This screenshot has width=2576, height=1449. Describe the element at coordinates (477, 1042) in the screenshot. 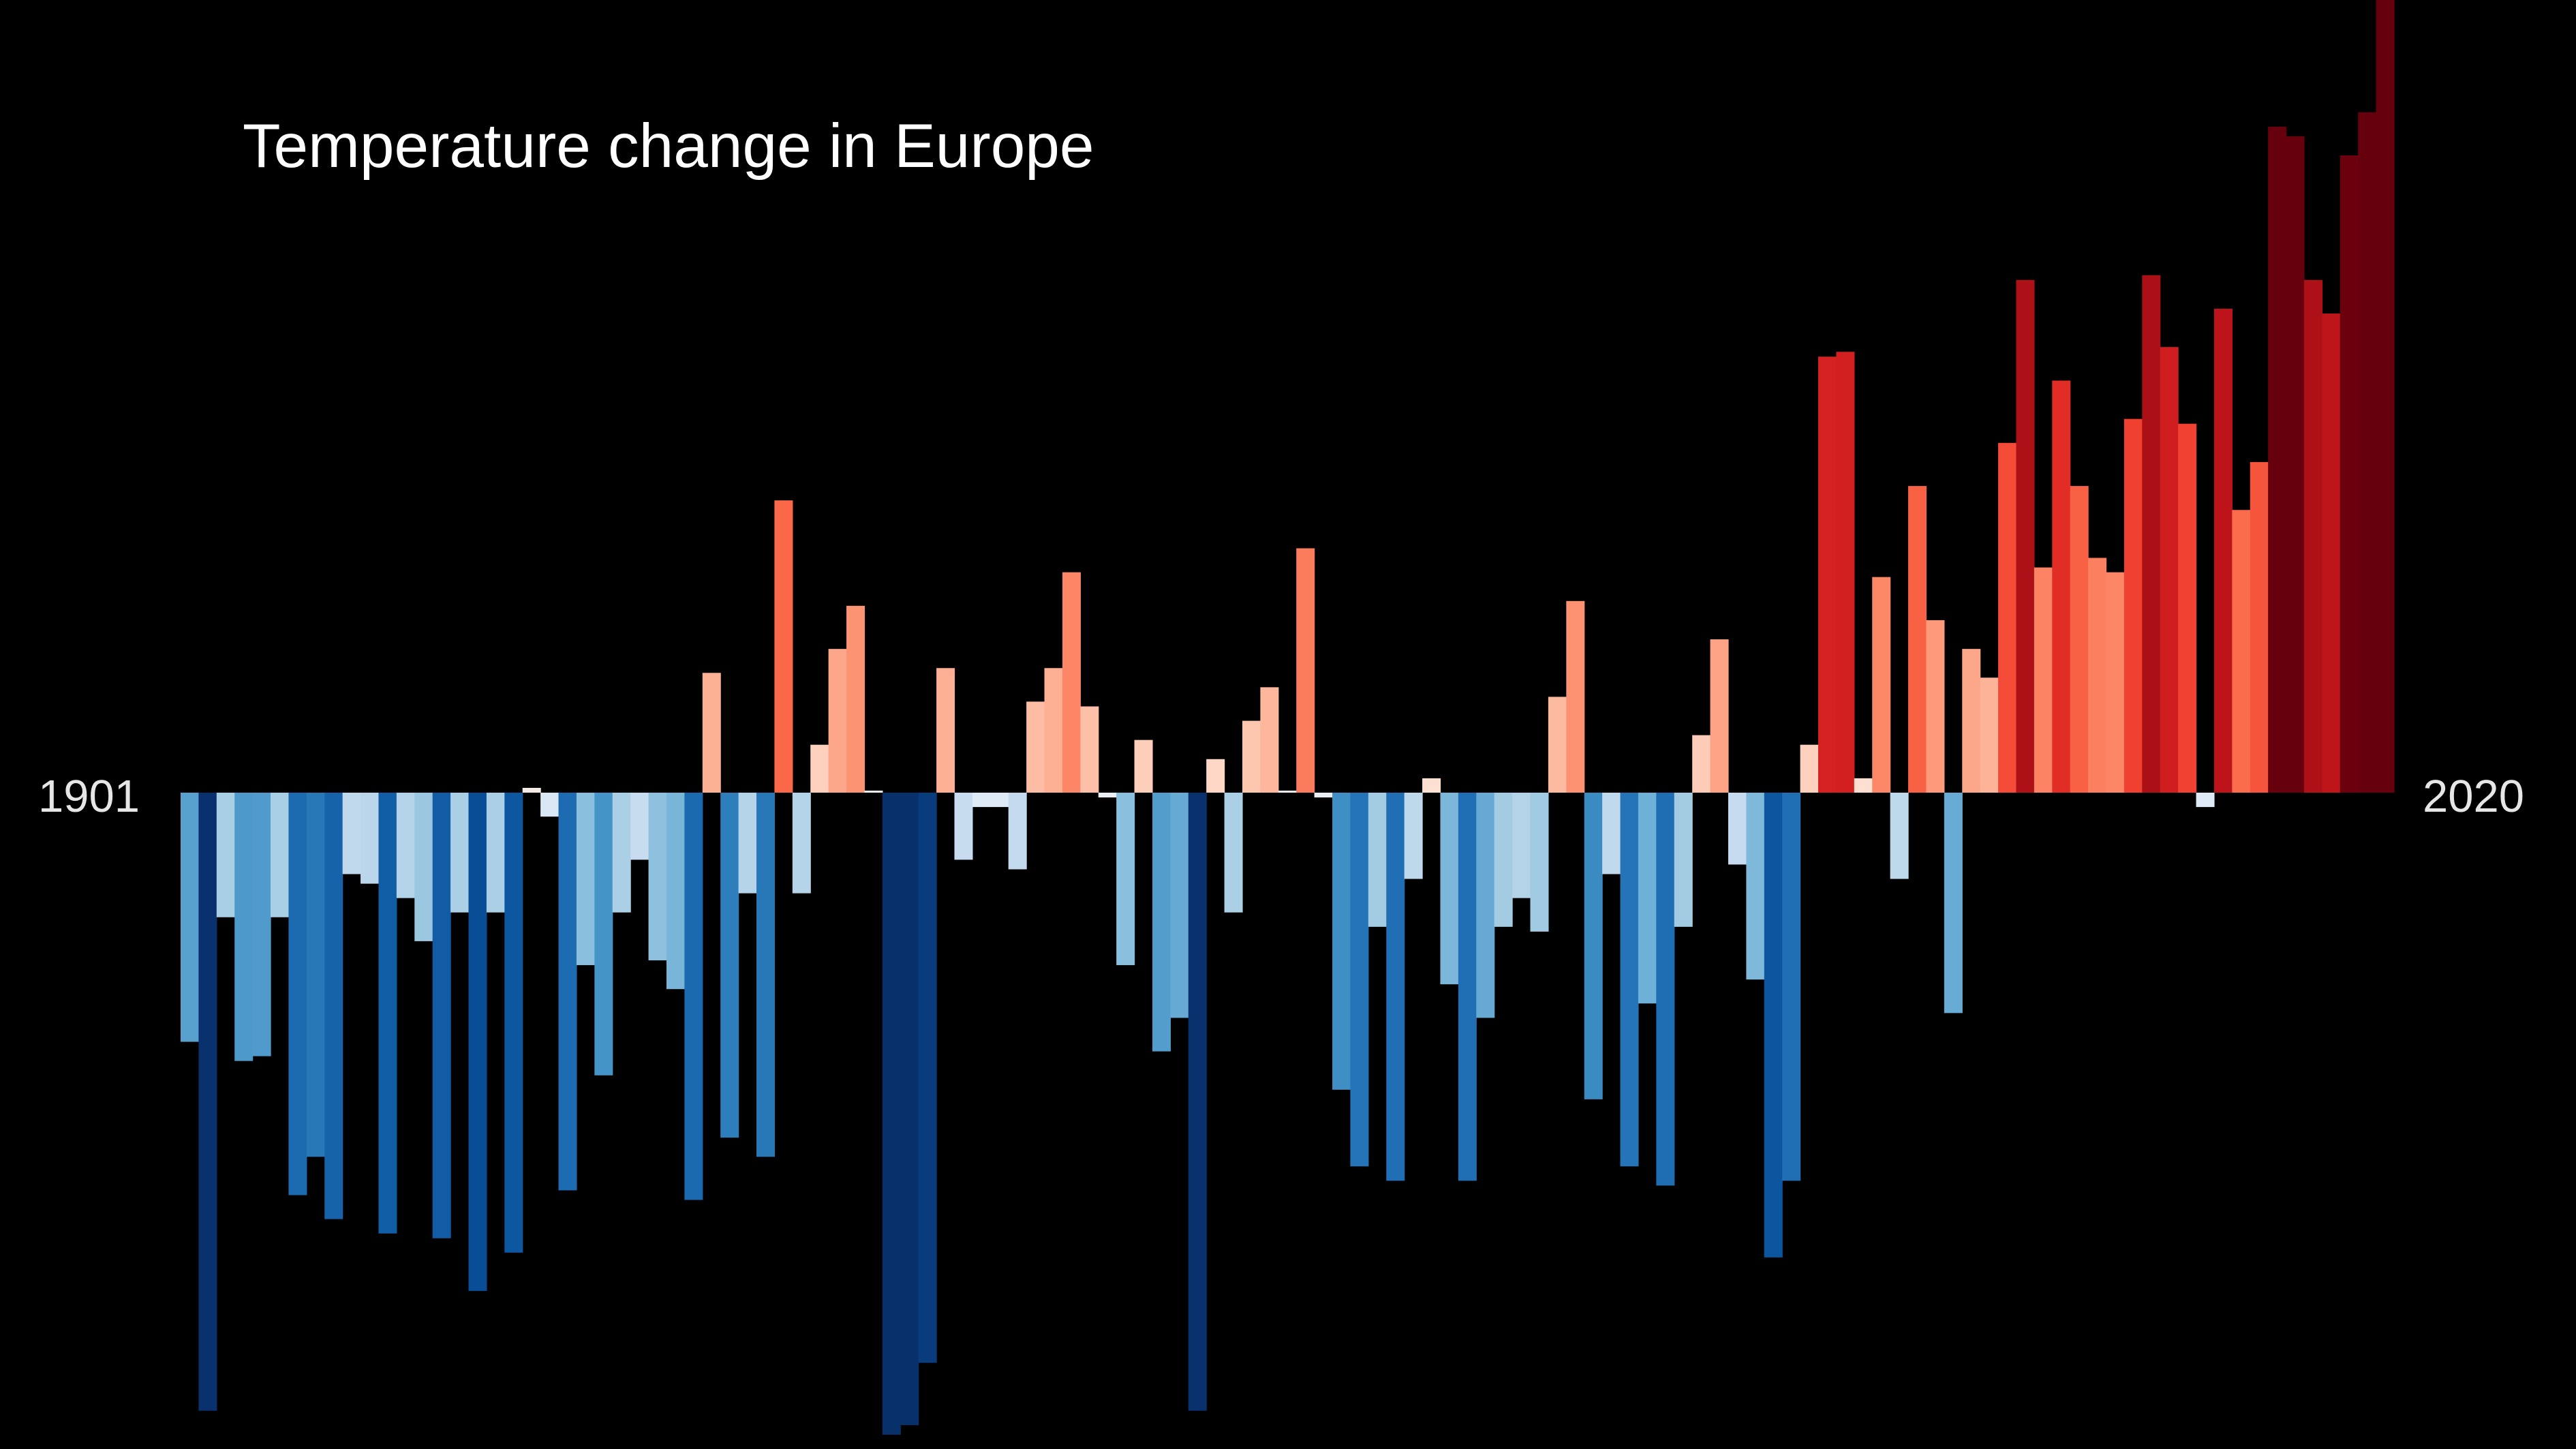

I see `bar-1917` at that location.